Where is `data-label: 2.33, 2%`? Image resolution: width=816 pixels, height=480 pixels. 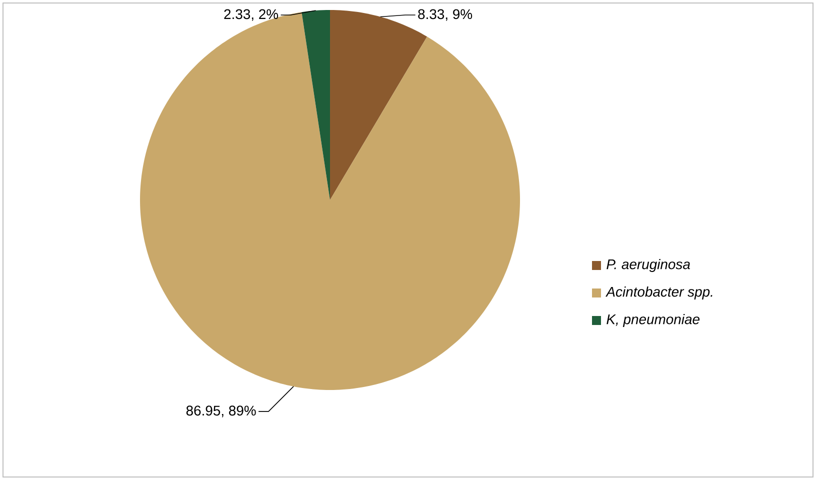
data-label: 2.33, 2% is located at coordinates (251, 15).